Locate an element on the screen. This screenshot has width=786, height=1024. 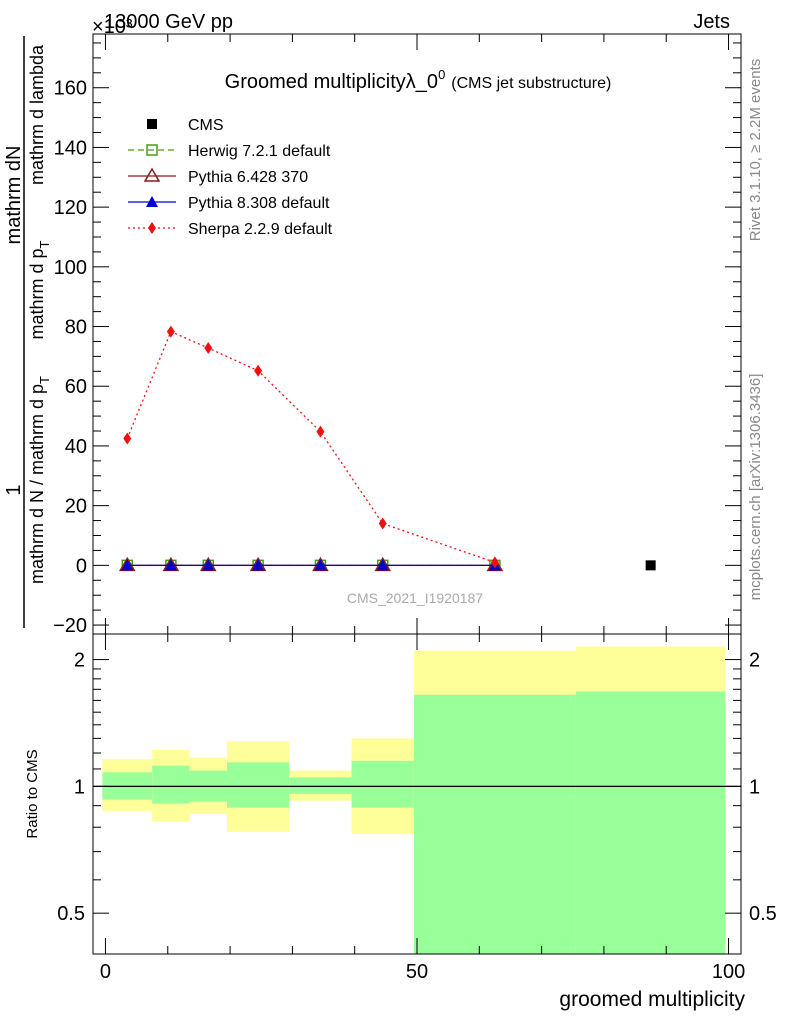
series-line is located at coordinates (311, 446).